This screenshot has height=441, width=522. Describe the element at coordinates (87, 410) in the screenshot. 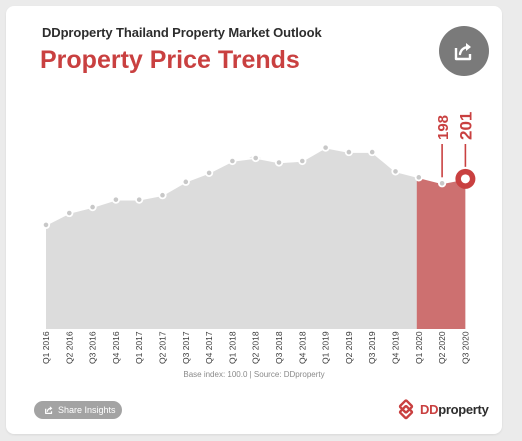

I see `share-insights-label: Share Insights` at that location.